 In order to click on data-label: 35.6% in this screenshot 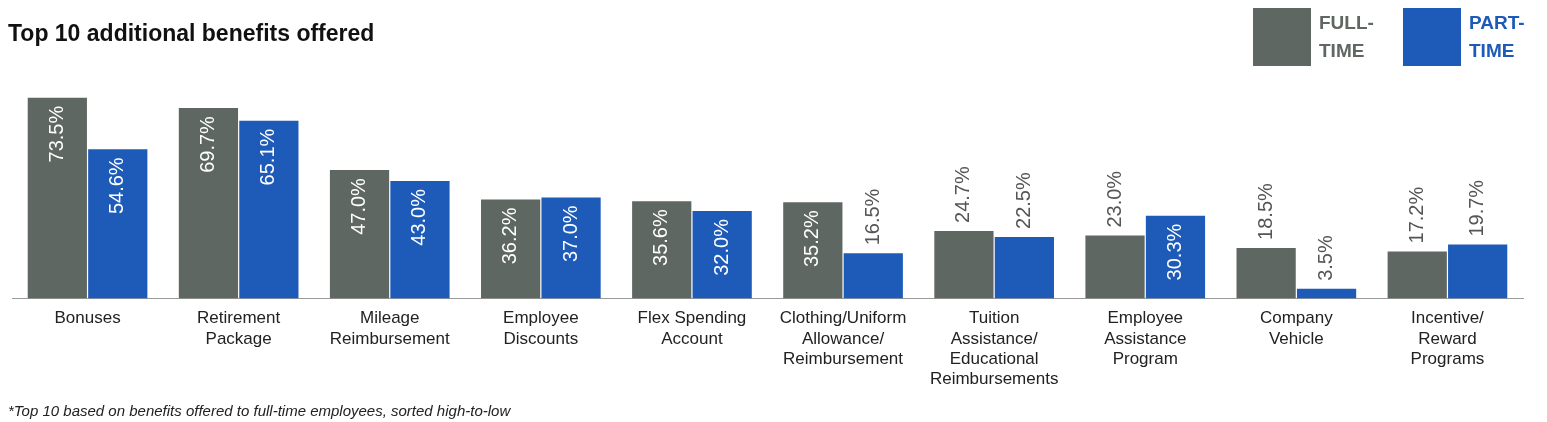, I will do `click(660, 237)`.